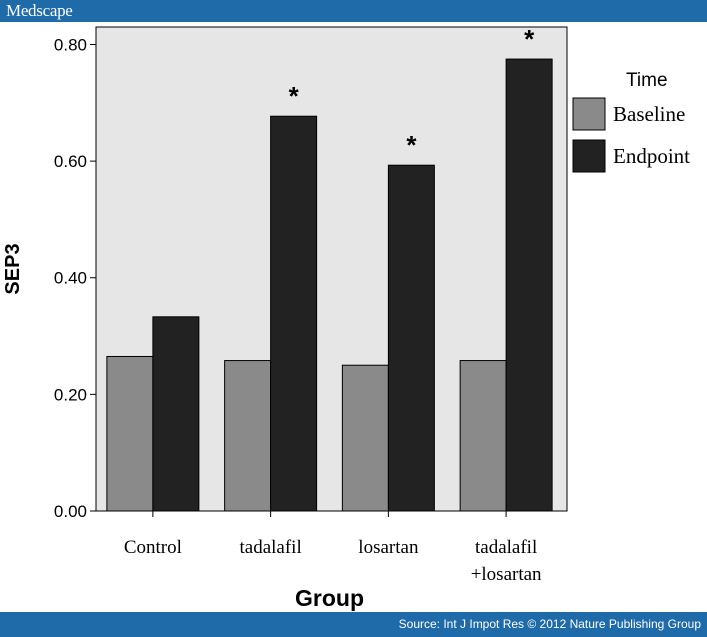  I want to click on legend-title: Time, so click(647, 80).